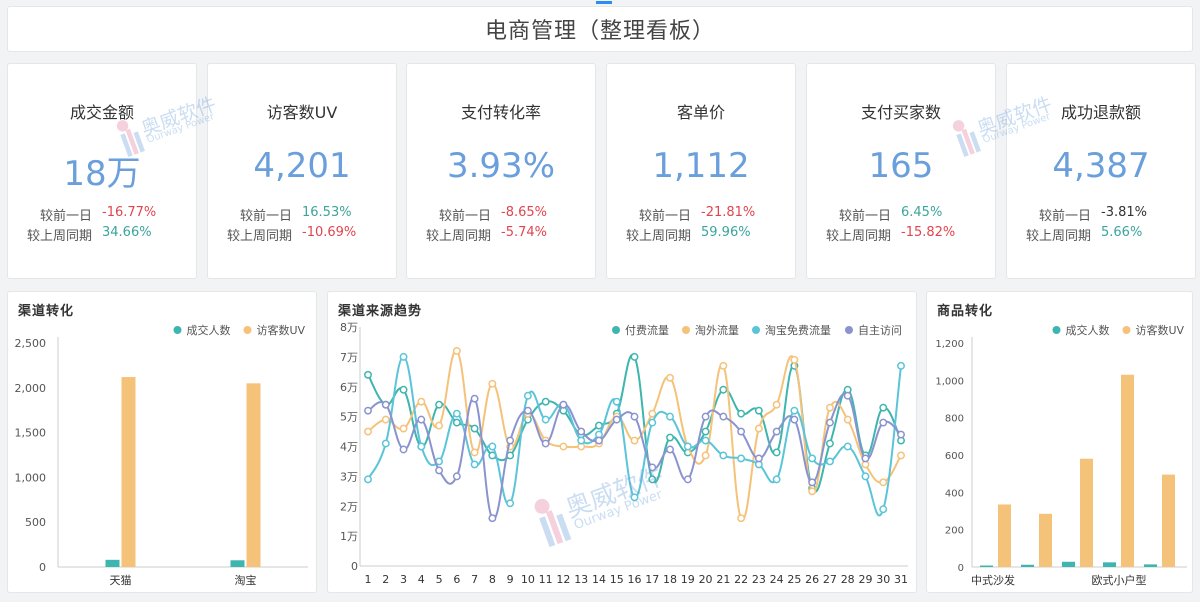 Image resolution: width=1200 pixels, height=602 pixels. Describe the element at coordinates (798, 330) in the screenshot. I see `legend-label: 淘宝免费流量` at that location.